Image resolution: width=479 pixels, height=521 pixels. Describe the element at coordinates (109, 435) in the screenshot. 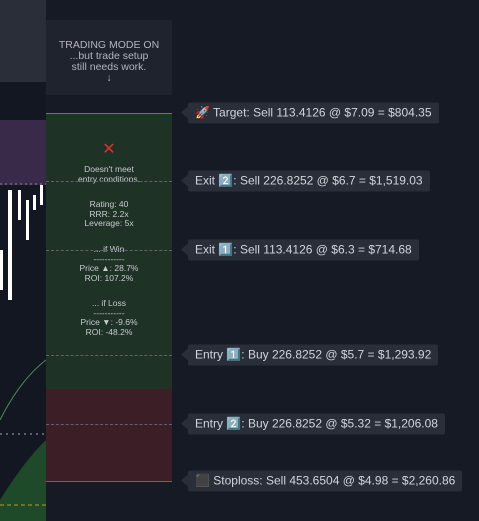

I see `loss-zone` at that location.